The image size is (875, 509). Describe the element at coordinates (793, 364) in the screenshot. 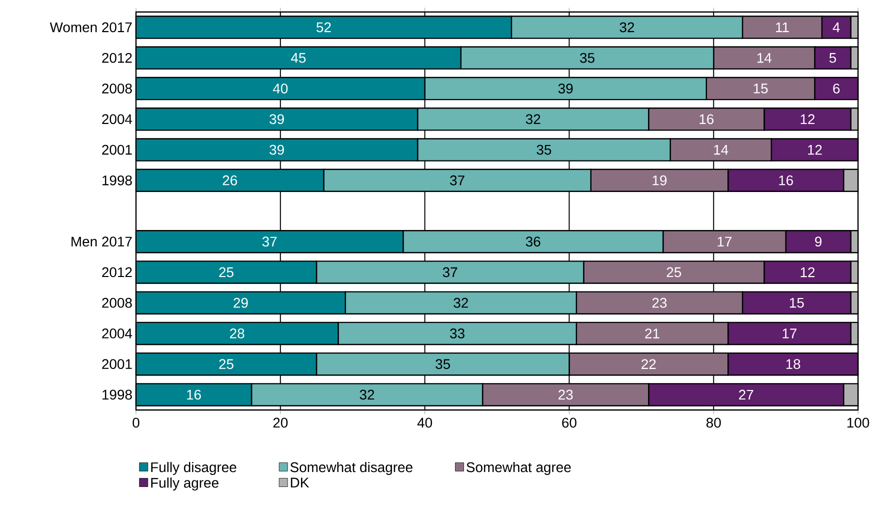

I see `data-label: 18` at that location.